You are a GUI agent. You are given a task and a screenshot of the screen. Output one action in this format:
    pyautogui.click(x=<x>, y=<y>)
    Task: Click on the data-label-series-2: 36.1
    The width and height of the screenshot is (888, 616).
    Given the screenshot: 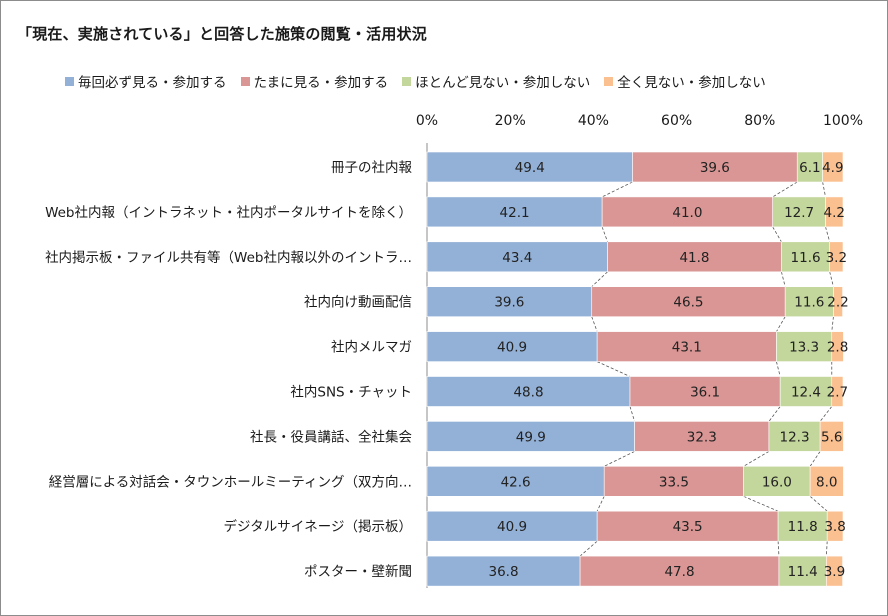 What is the action you would take?
    pyautogui.click(x=705, y=393)
    